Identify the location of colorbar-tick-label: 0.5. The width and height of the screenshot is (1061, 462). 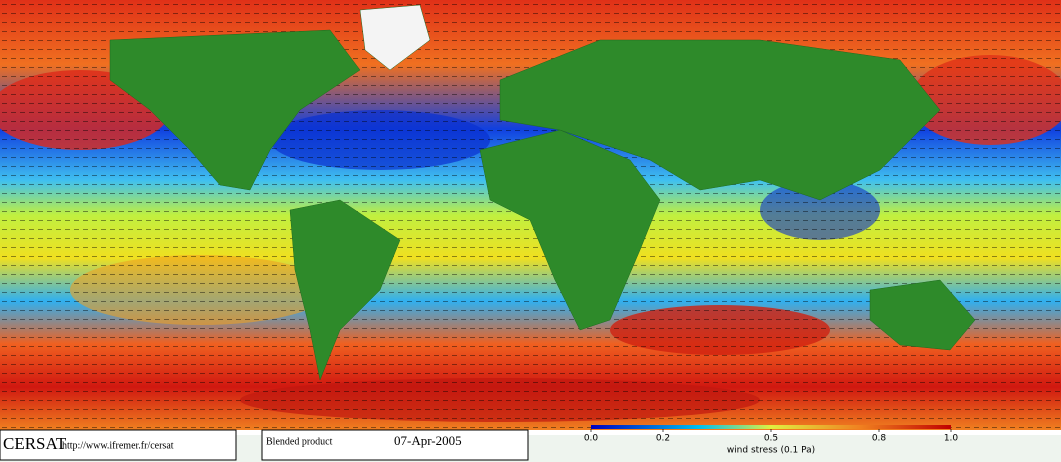
(771, 439).